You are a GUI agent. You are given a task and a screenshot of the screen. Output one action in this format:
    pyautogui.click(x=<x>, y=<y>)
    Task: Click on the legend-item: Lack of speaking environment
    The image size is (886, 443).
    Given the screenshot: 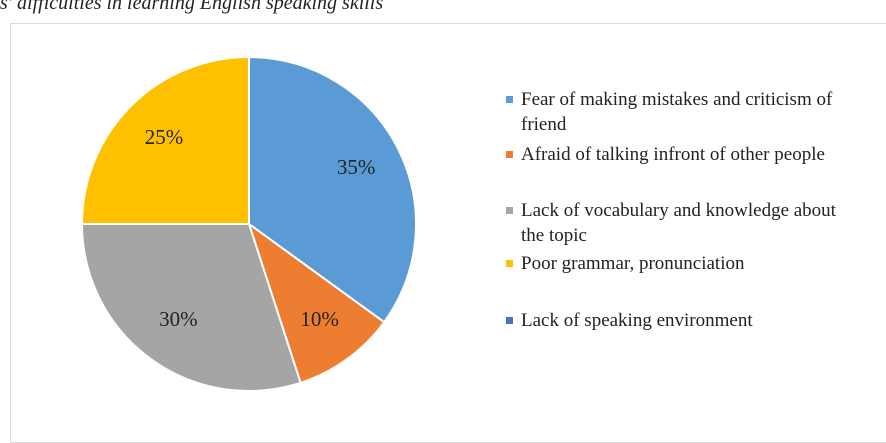 What is the action you would take?
    pyautogui.click(x=672, y=320)
    